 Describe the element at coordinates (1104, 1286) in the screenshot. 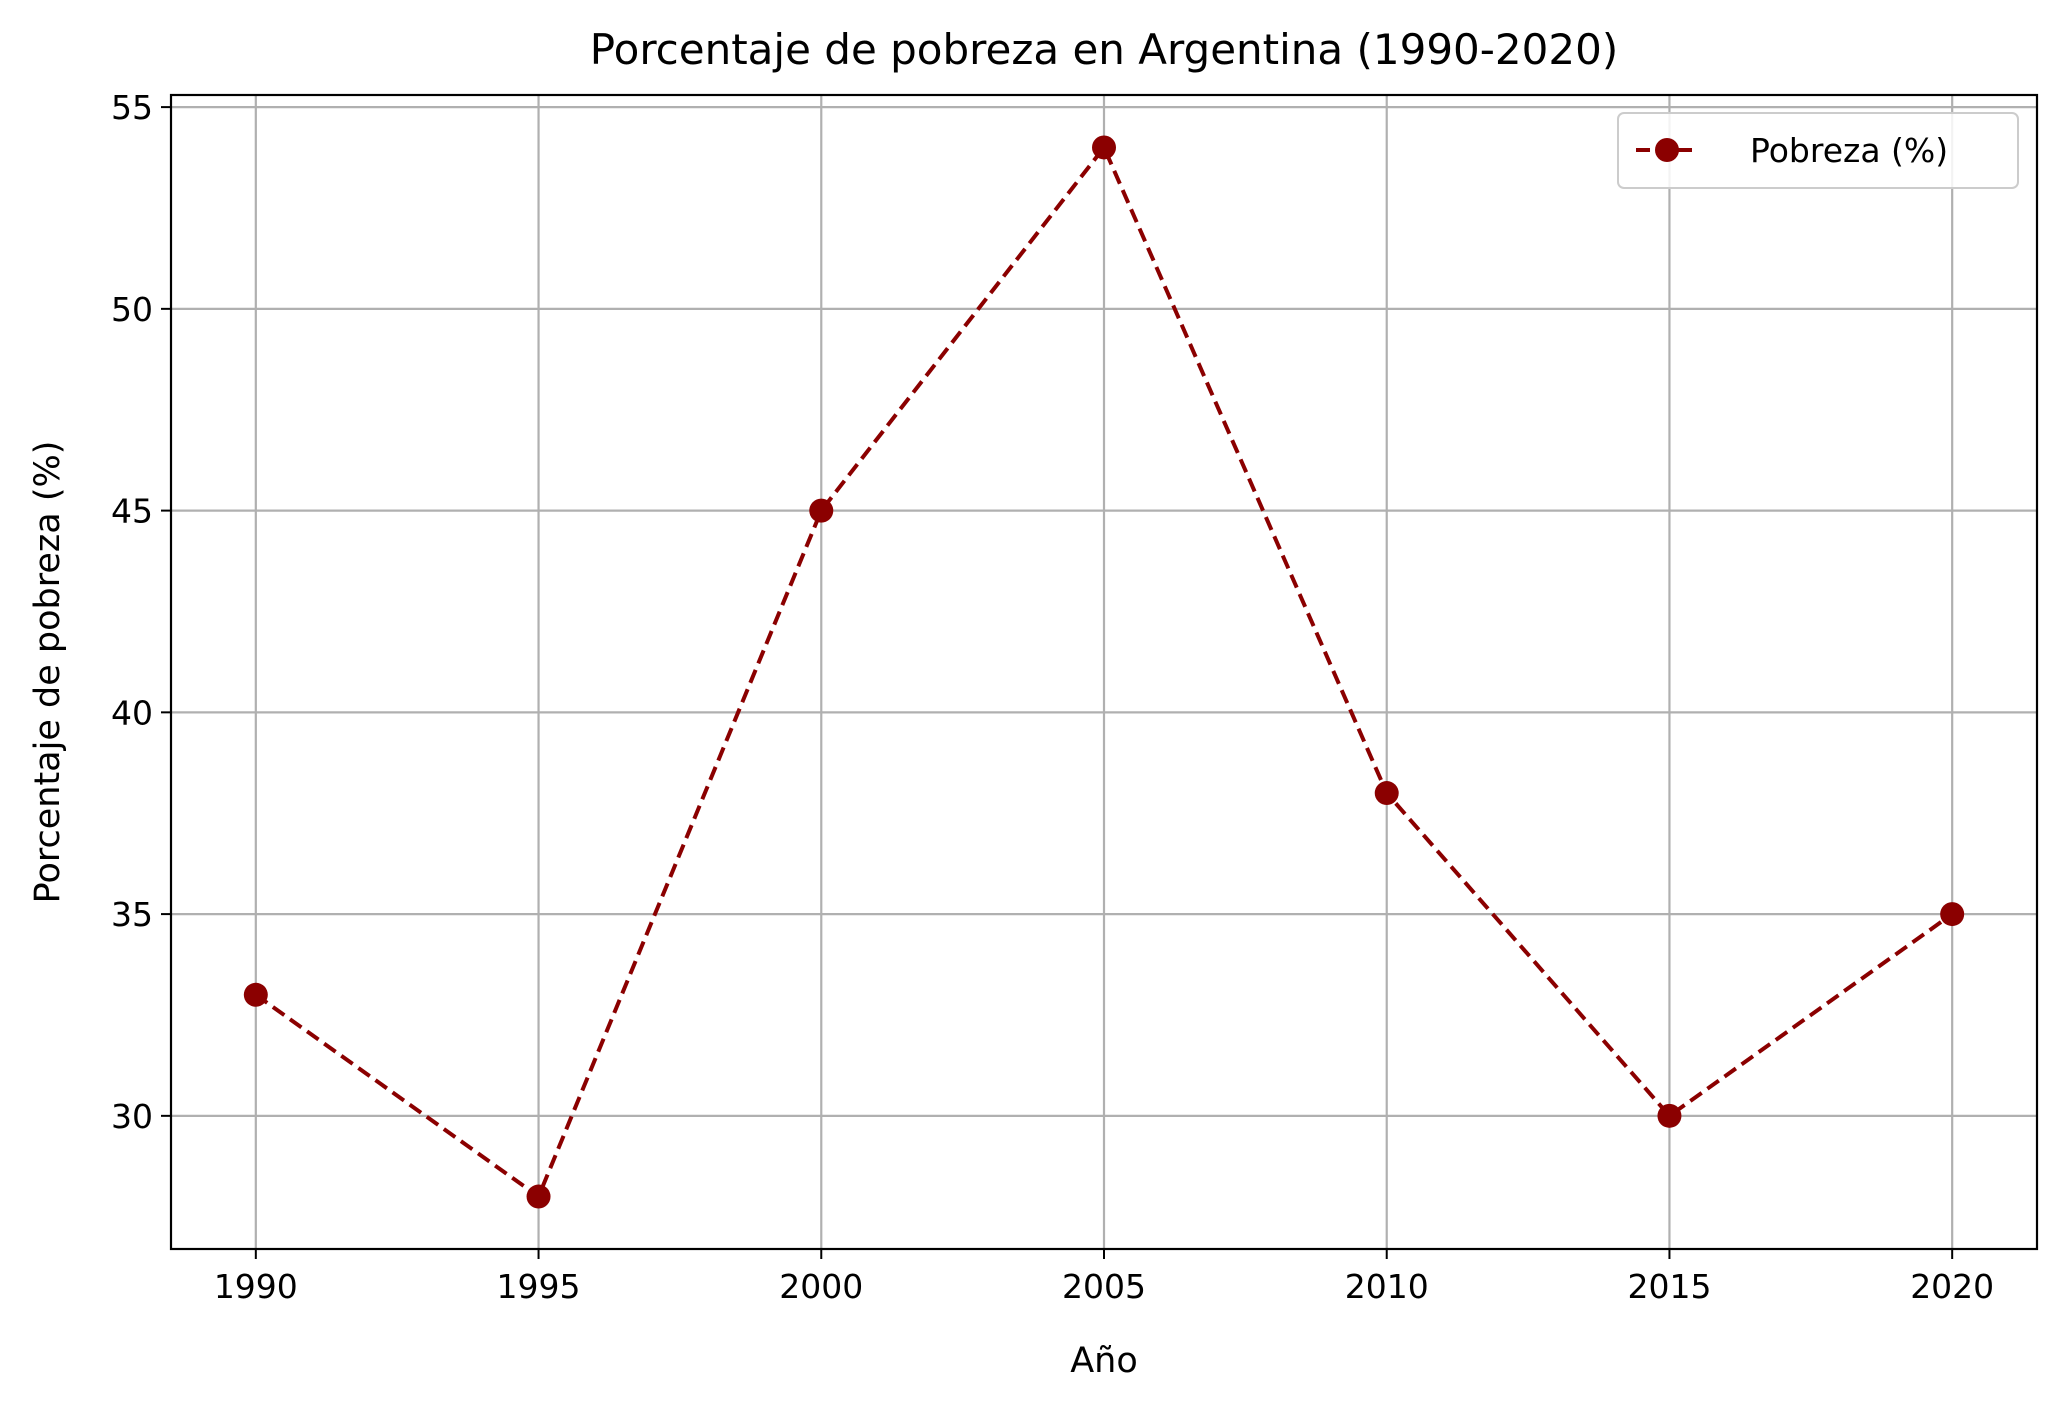

I see `x-tick-label: 2005` at that location.